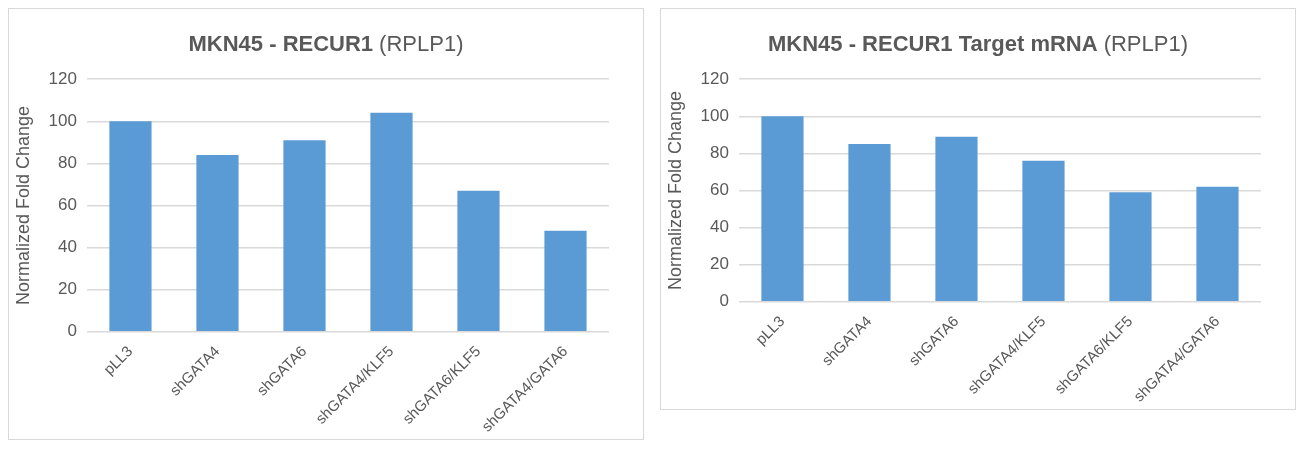 The image size is (1308, 467). Describe the element at coordinates (281, 44) in the screenshot. I see `chart-title: MKN45 - RECUR1` at that location.